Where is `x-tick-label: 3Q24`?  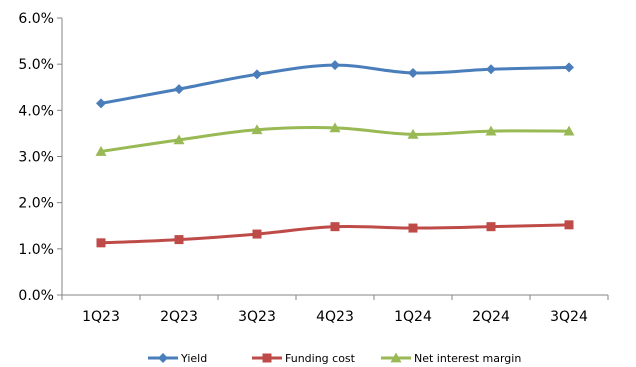
x-tick-label: 3Q24 is located at coordinates (569, 317).